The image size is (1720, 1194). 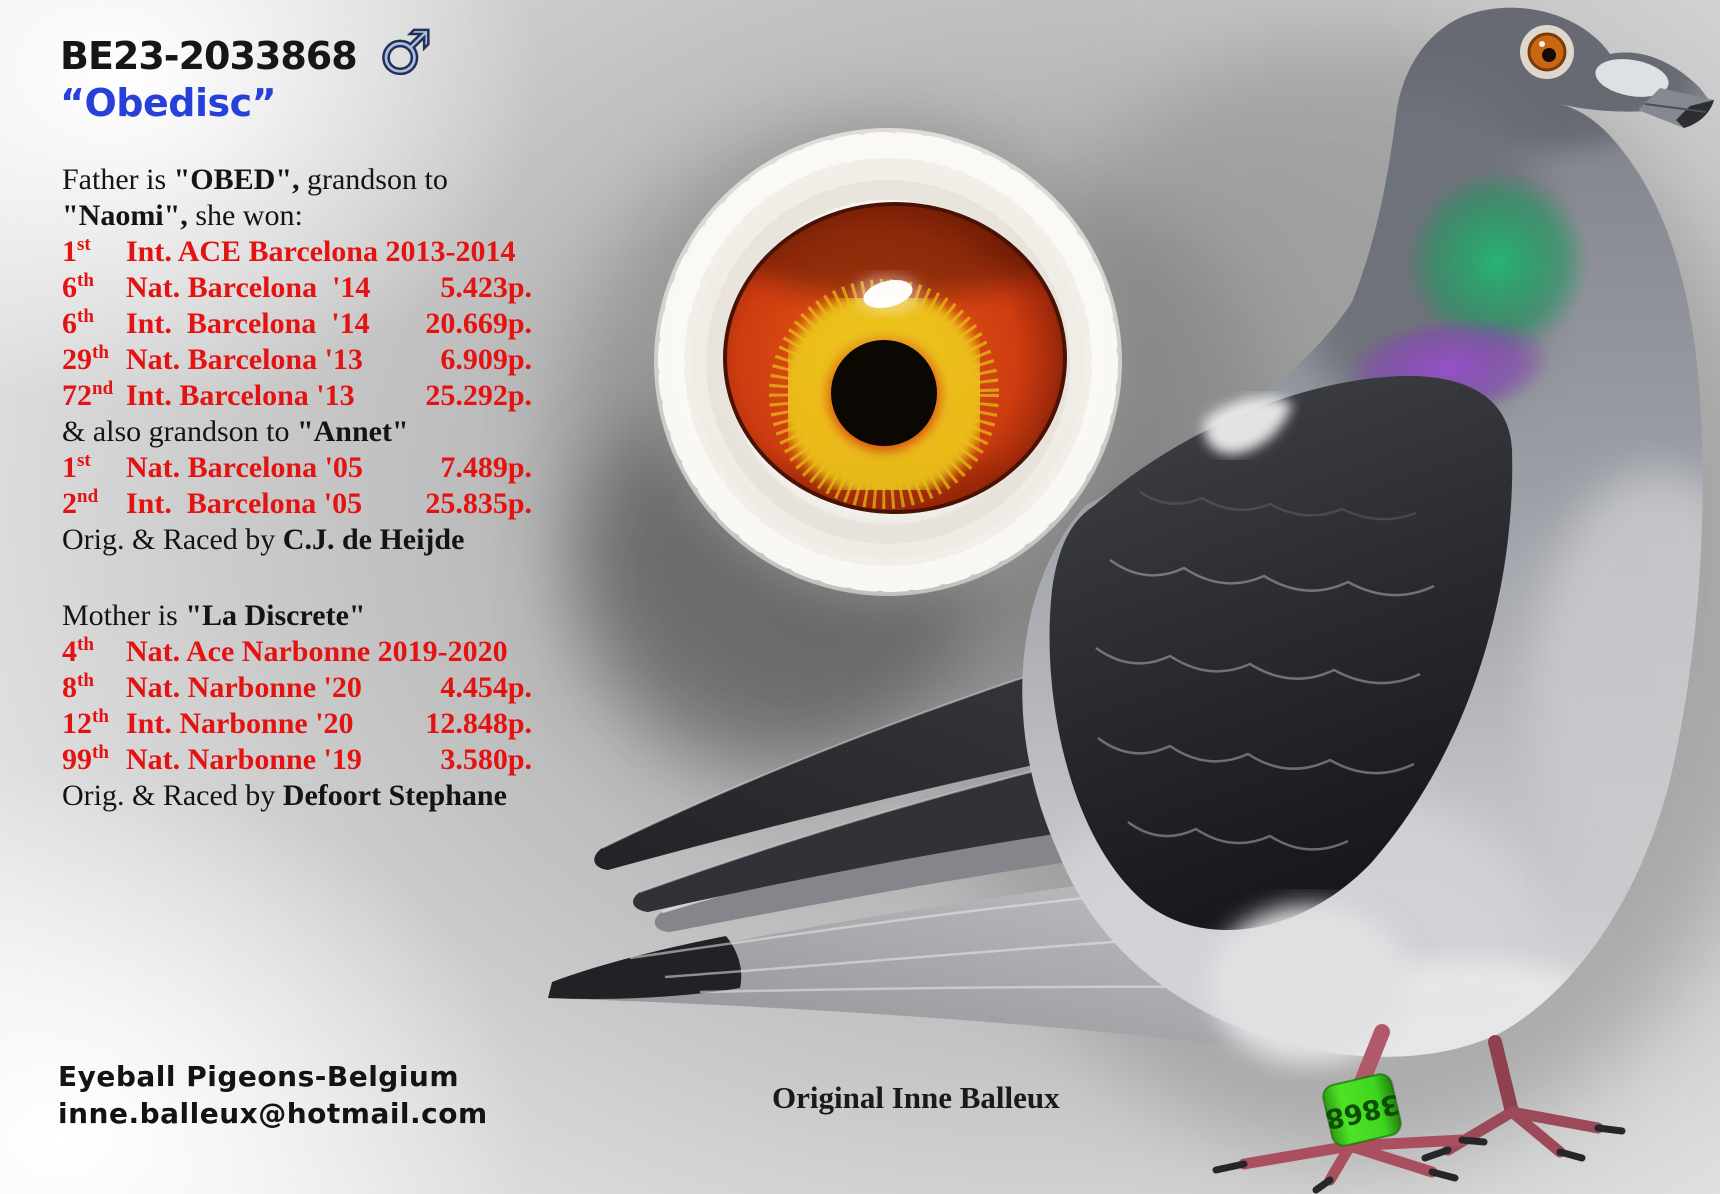 What do you see at coordinates (168, 103) in the screenshot?
I see `pigeon-name: “Obedisc”` at bounding box center [168, 103].